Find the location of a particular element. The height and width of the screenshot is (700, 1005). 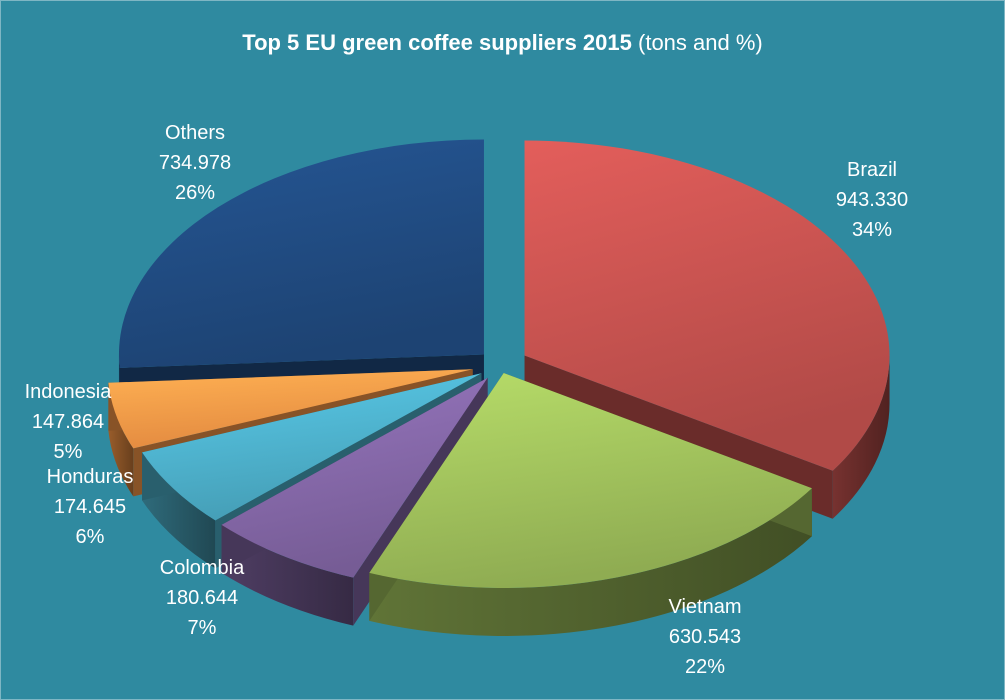

slice-label-percent: 26% is located at coordinates (195, 193).